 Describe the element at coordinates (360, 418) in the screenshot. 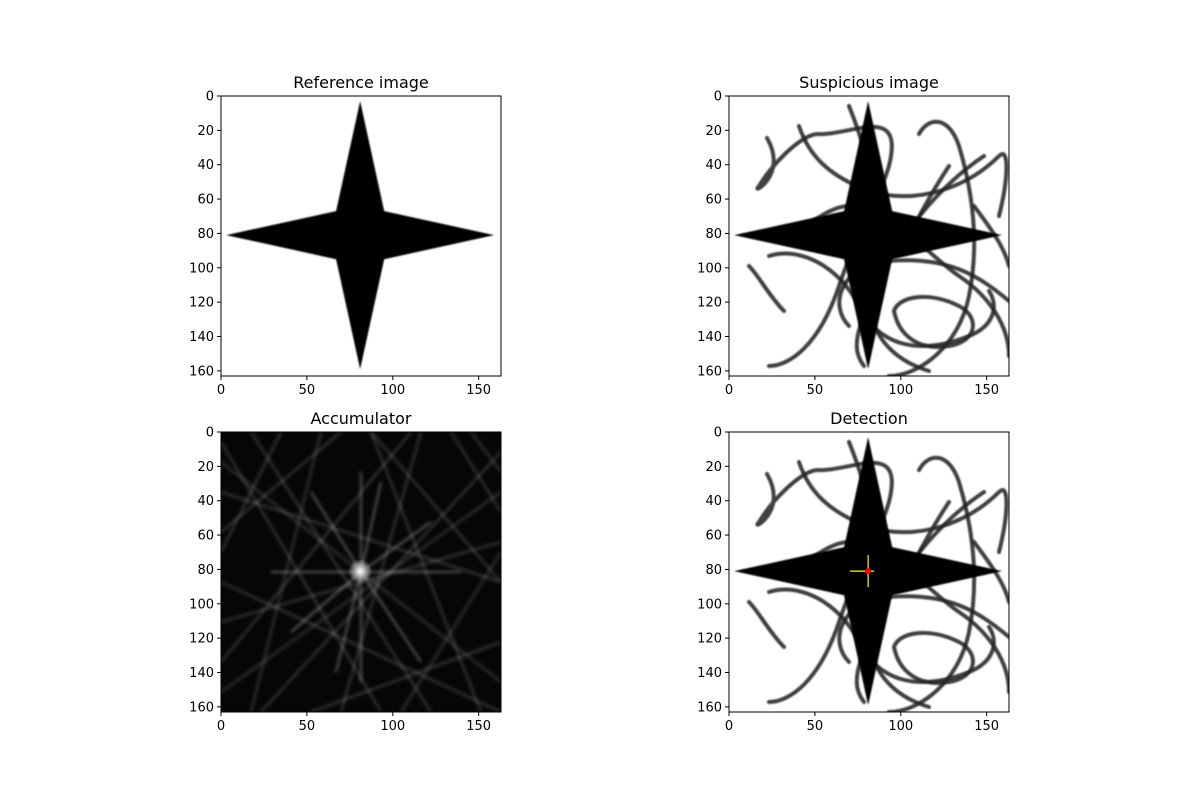

I see `panel-title: Accumulator` at that location.